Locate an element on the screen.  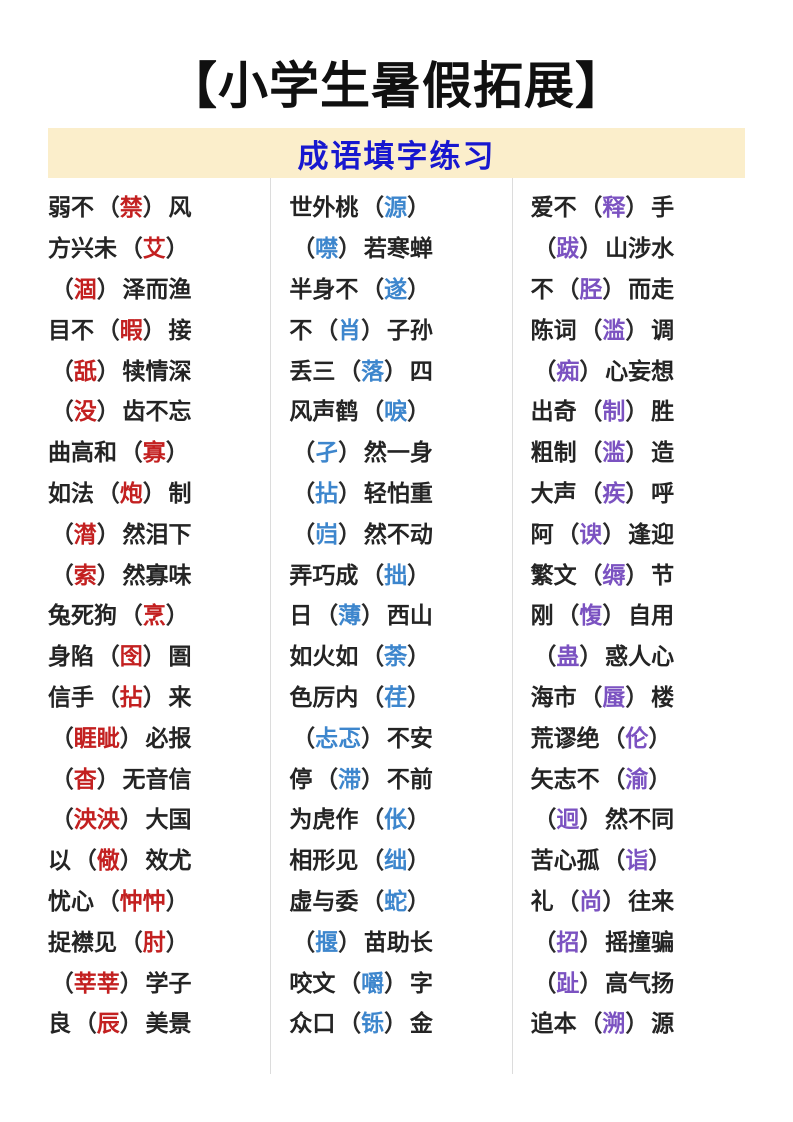
idiom-answer: 忐忑 is located at coordinates (338, 737).